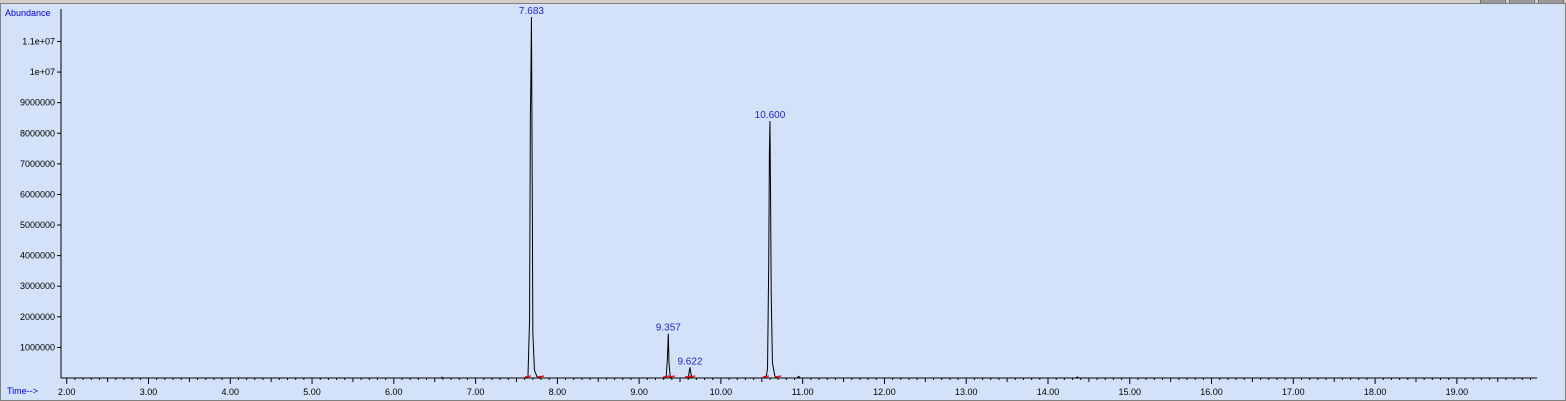 This screenshot has height=401, width=1566. I want to click on y-tick-label: 8000000, so click(37, 133).